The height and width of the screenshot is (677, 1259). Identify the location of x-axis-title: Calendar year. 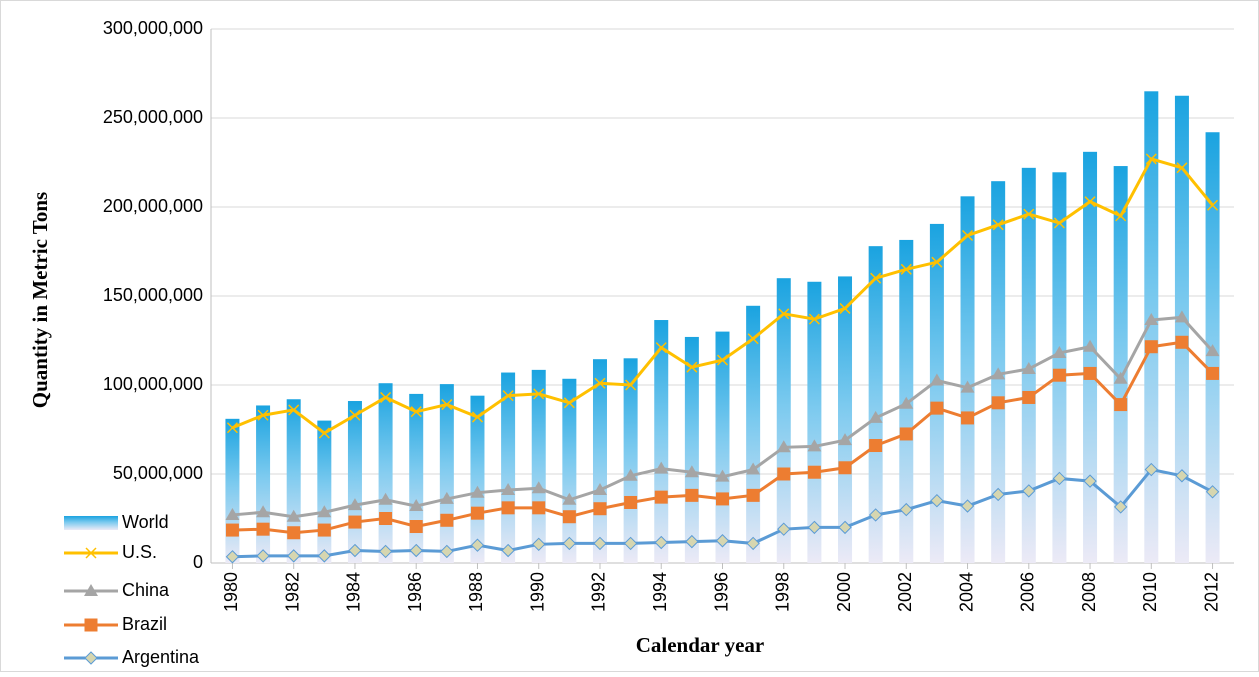
(700, 645).